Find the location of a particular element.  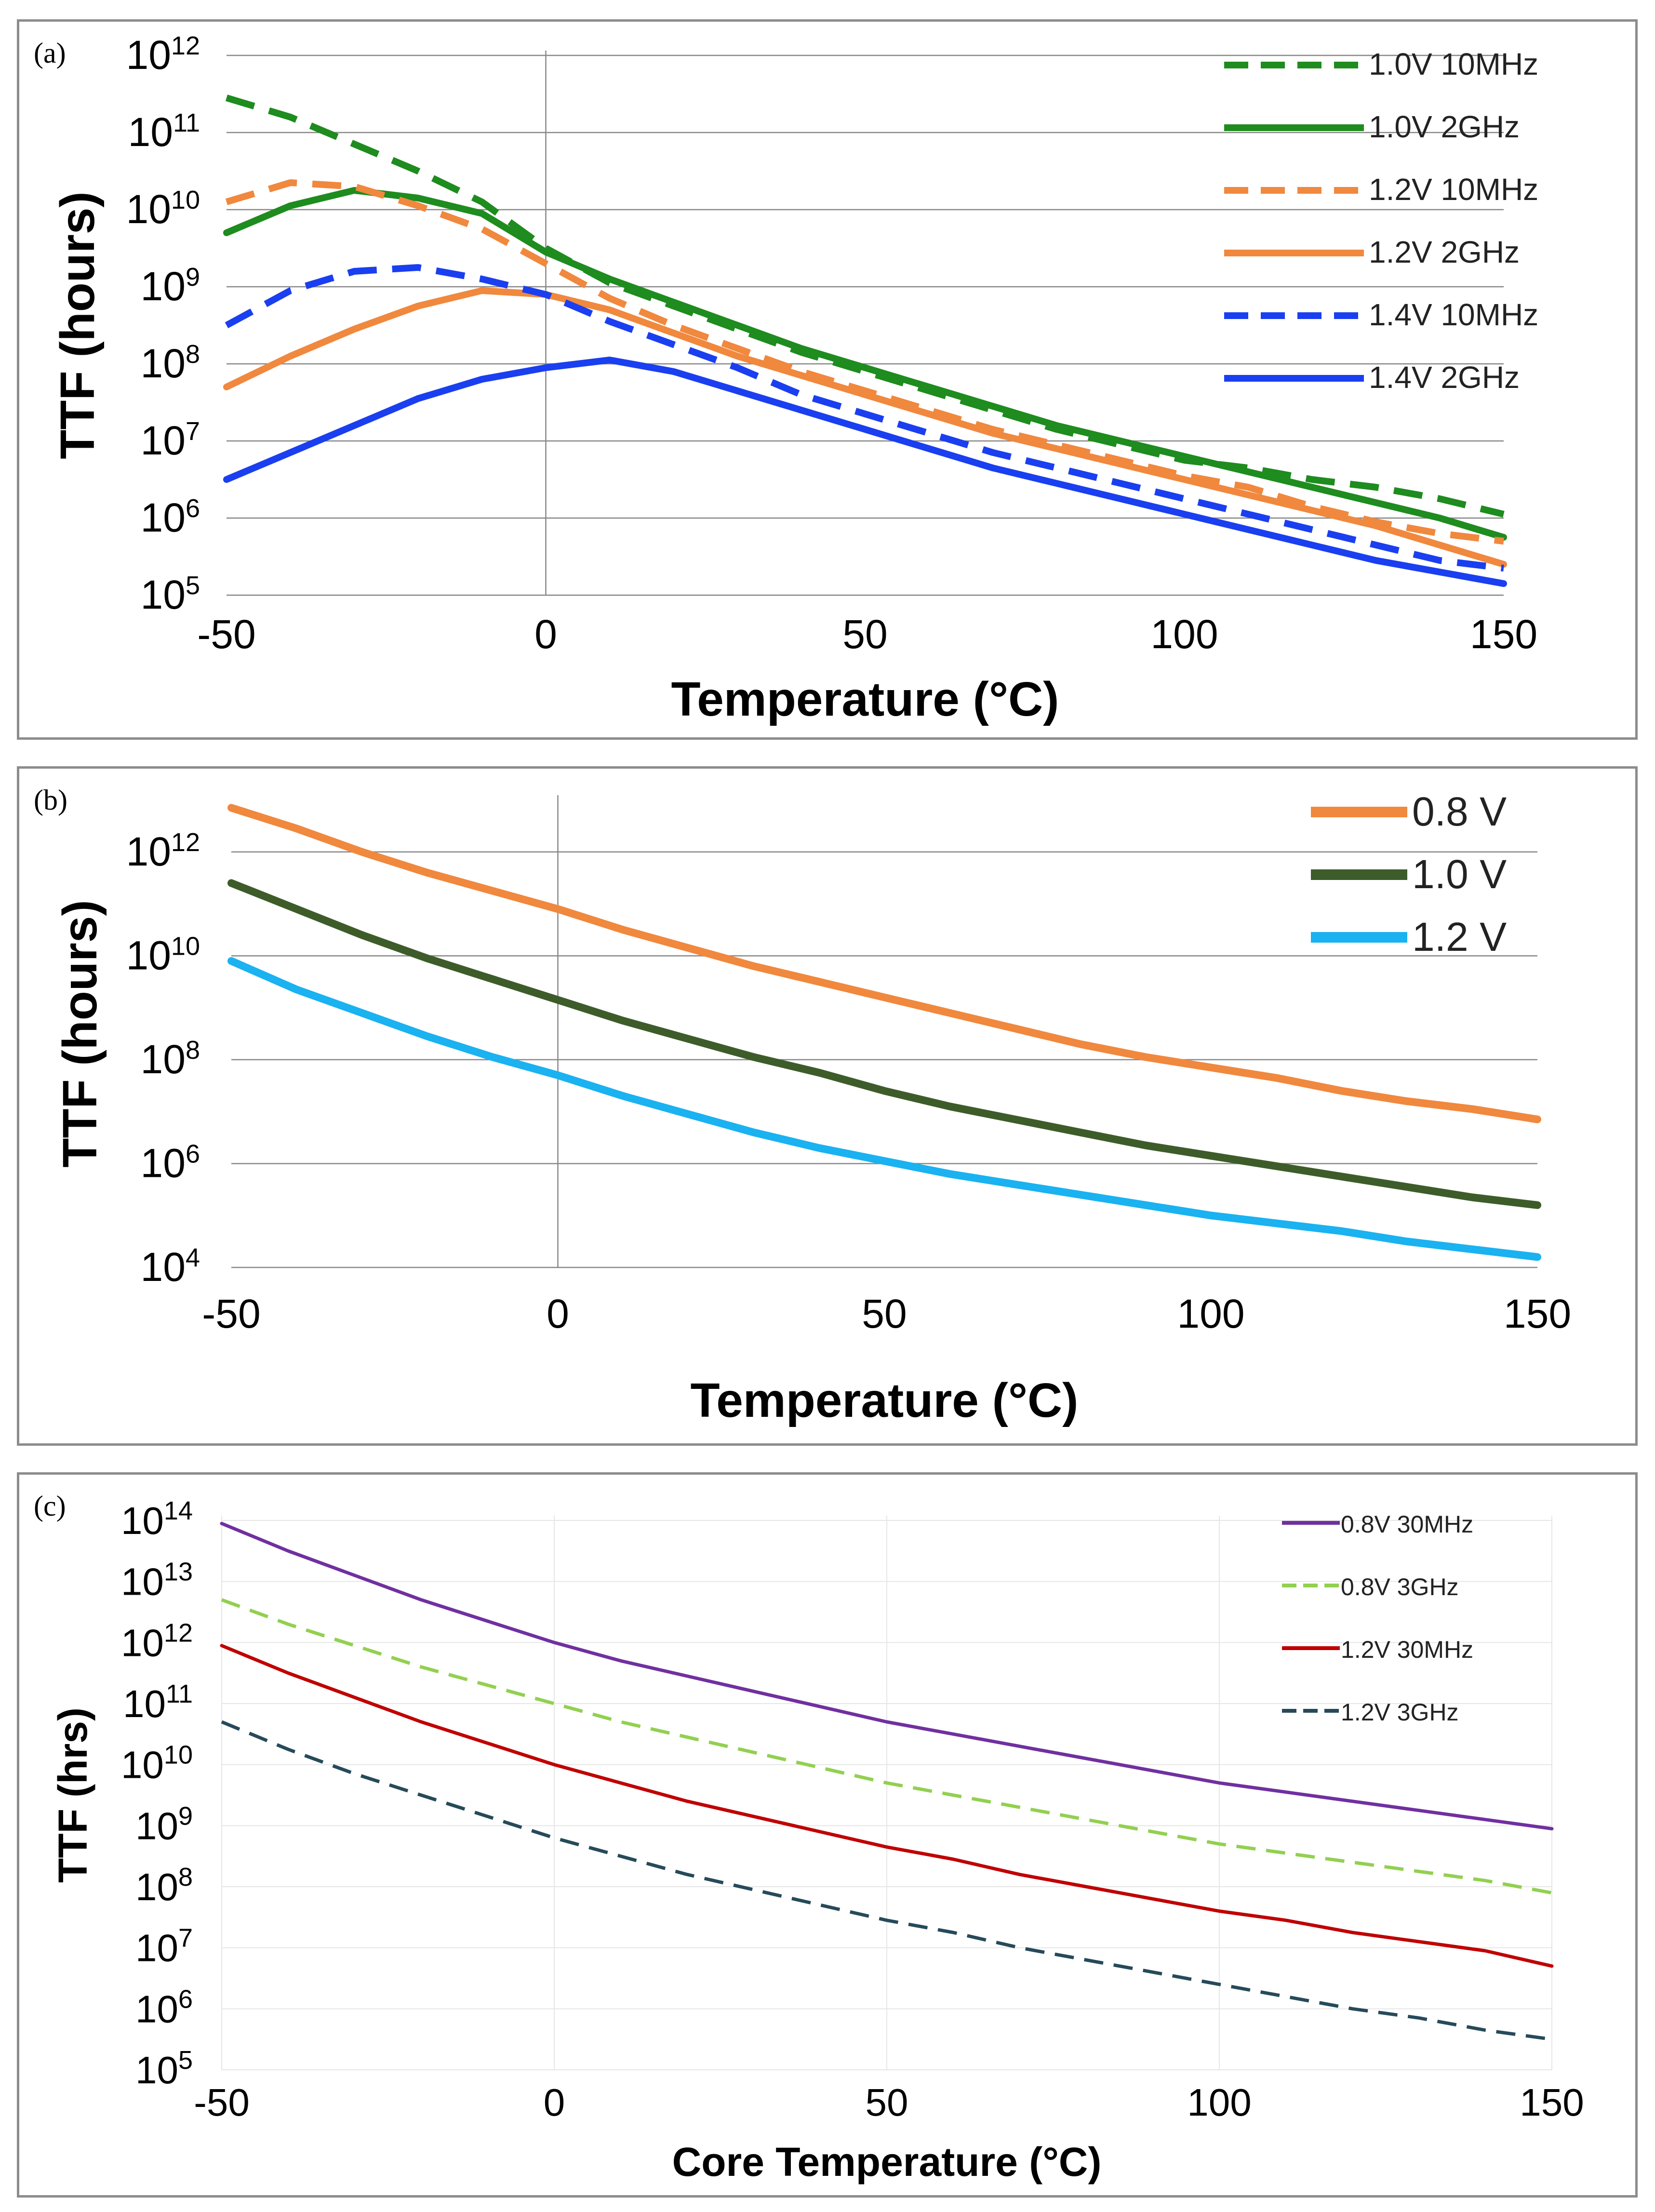

y-tick-label-a-4: 10⁹ is located at coordinates (170, 286).